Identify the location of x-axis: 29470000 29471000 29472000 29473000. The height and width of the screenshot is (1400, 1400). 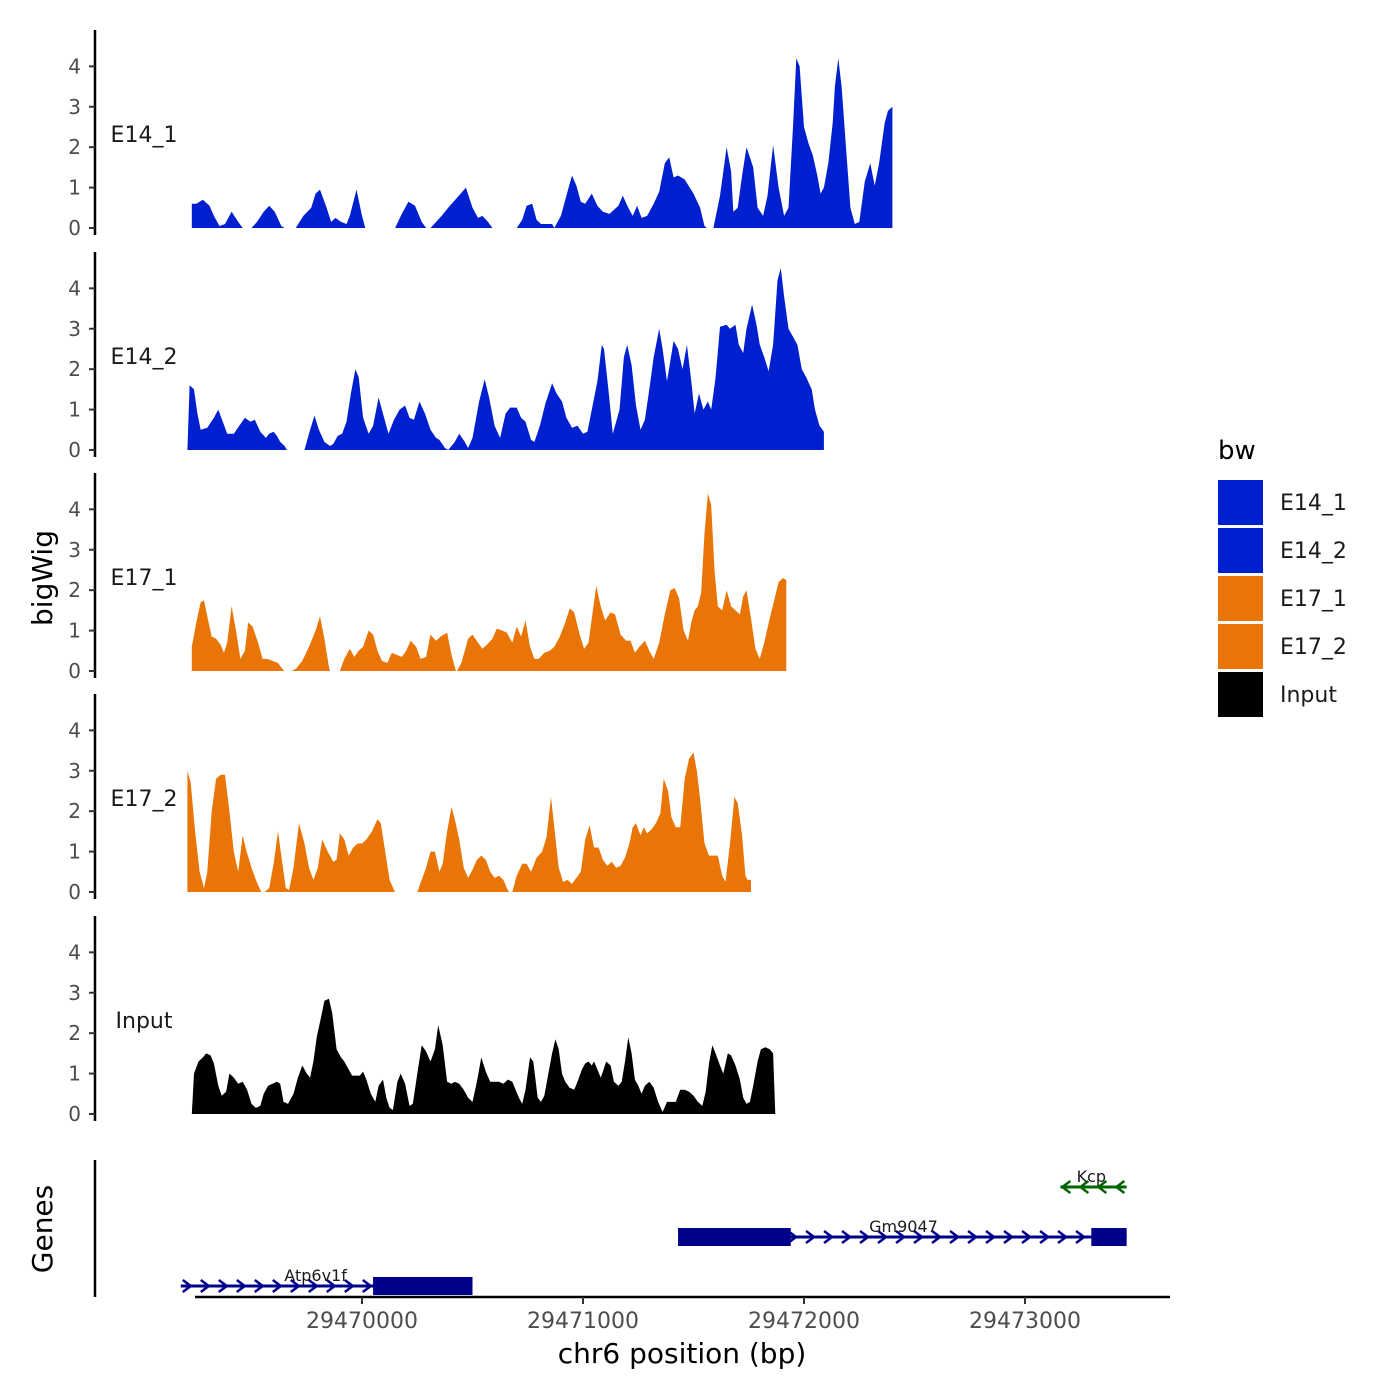
(682, 1314).